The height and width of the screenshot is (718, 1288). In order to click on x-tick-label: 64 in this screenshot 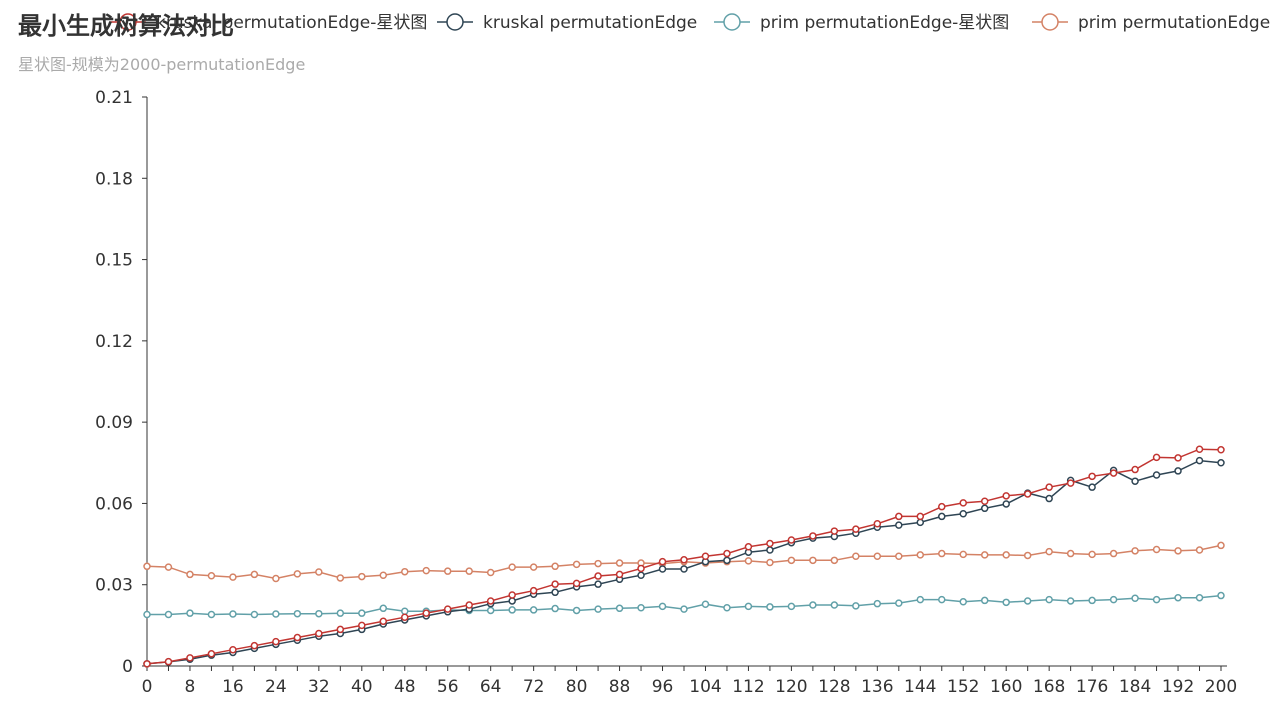, I will do `click(491, 687)`.